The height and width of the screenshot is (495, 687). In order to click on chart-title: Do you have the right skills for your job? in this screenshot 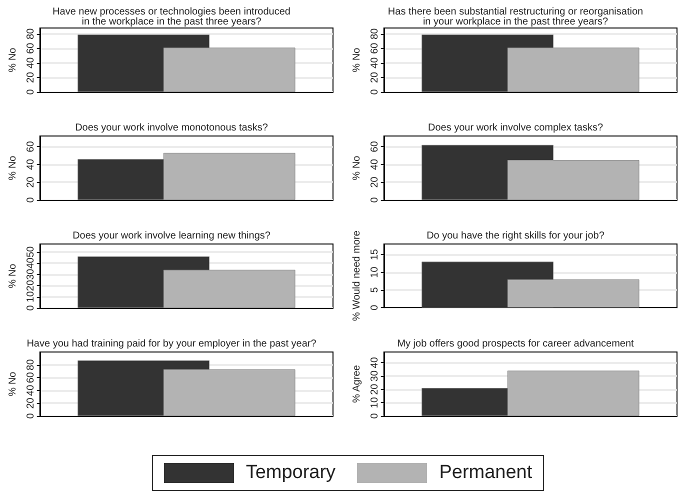, I will do `click(515, 236)`.